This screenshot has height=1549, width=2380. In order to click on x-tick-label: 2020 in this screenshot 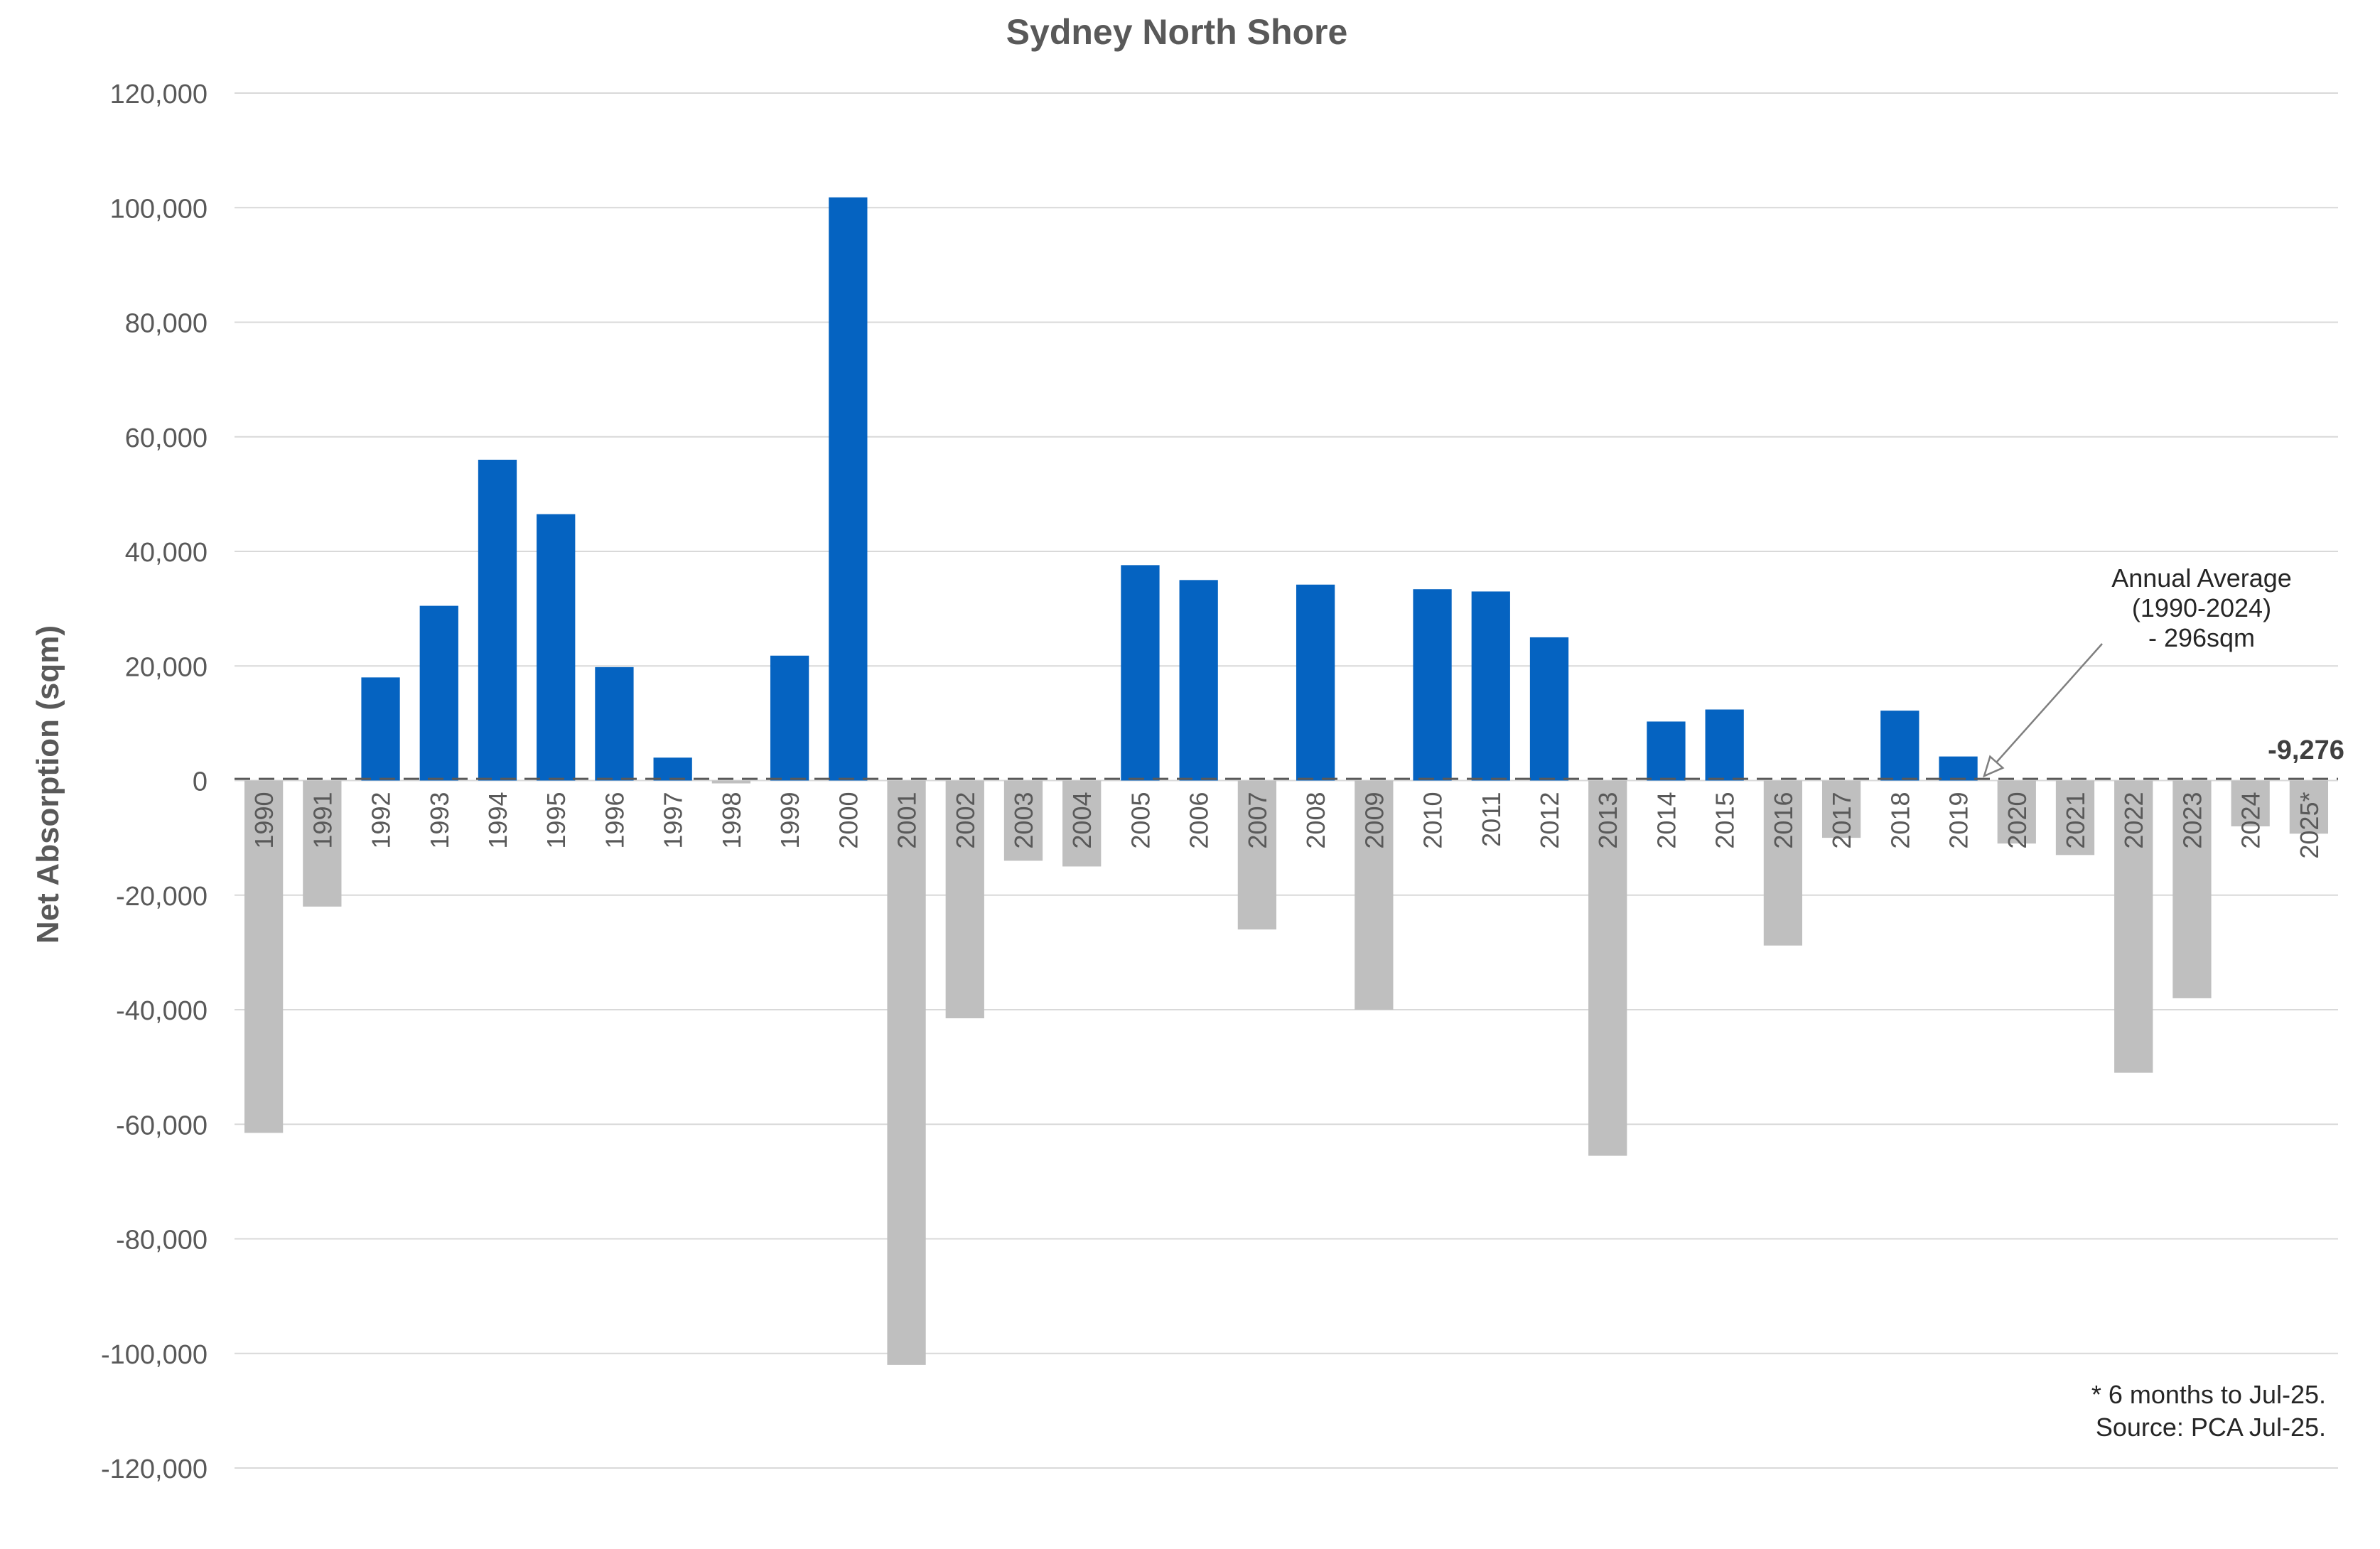, I will do `click(2018, 820)`.